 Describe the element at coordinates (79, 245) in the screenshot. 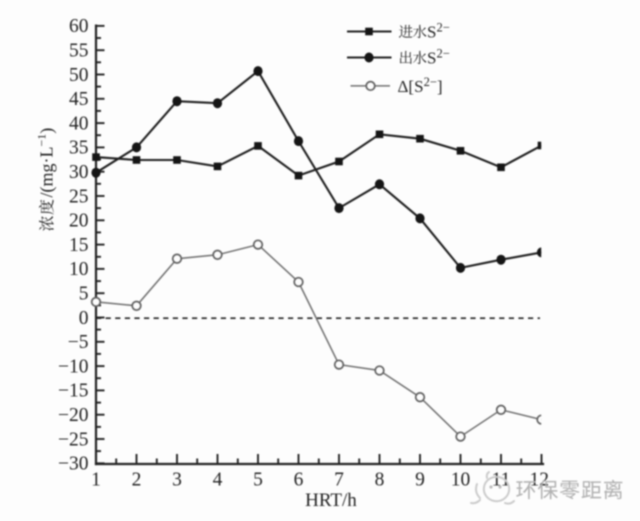

I see `svg-text: 15` at that location.